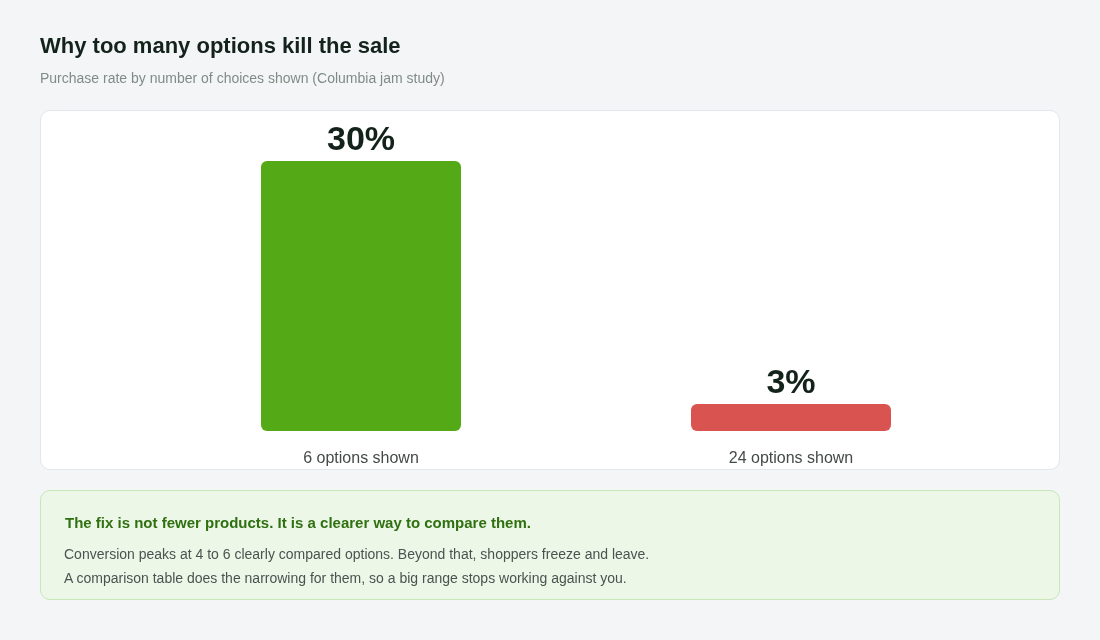 This screenshot has height=640, width=1100. Describe the element at coordinates (361, 457) in the screenshot. I see `x-tick-label: 6 options shown` at that location.